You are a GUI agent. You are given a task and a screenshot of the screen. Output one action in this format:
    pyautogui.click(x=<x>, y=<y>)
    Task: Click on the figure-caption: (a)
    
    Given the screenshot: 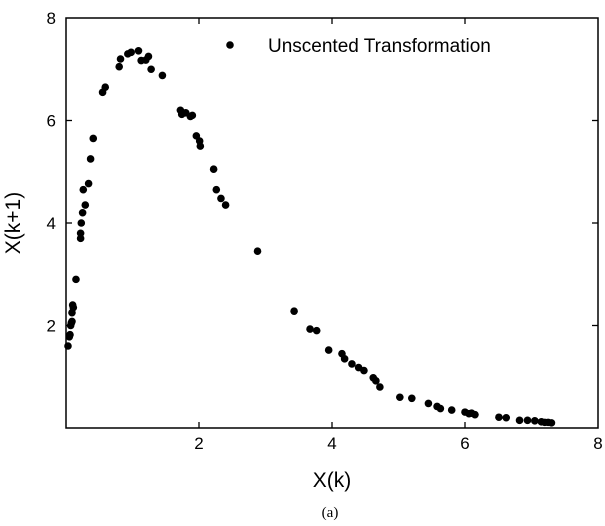 What is the action you would take?
    pyautogui.click(x=330, y=513)
    